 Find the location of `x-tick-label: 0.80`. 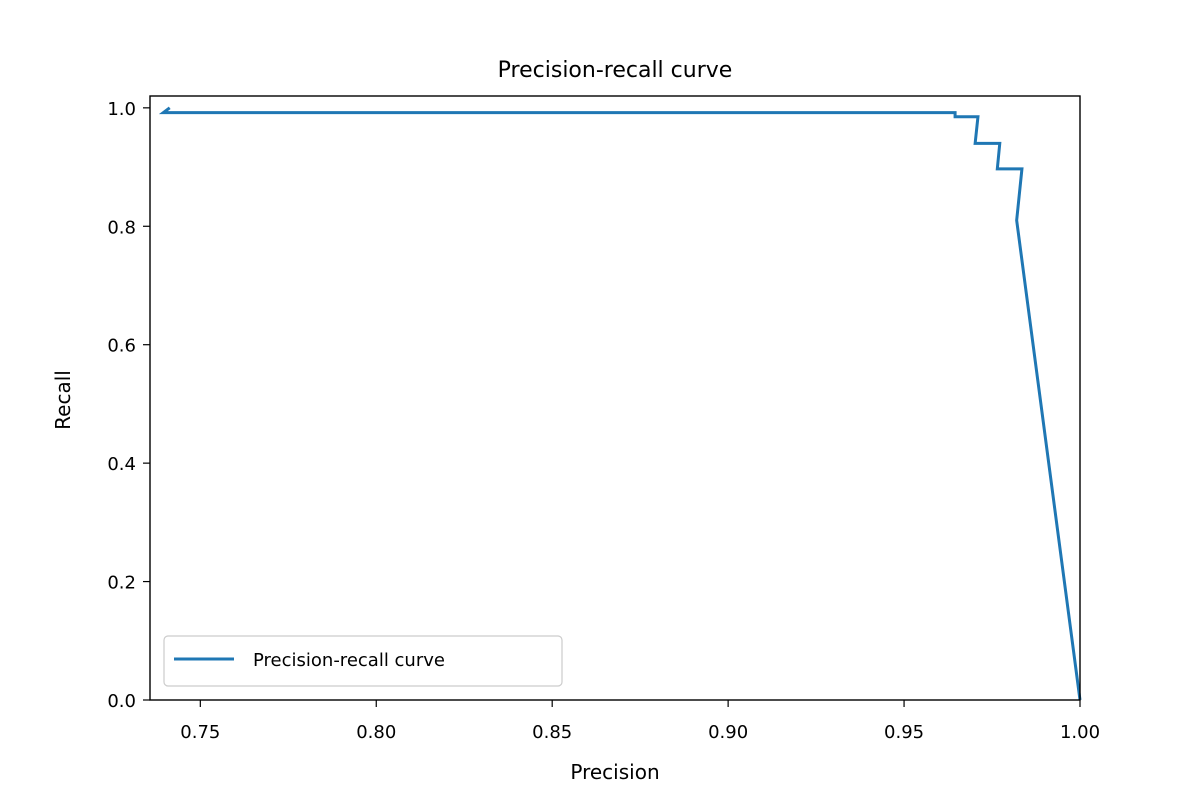

x-tick-label: 0.80 is located at coordinates (376, 732).